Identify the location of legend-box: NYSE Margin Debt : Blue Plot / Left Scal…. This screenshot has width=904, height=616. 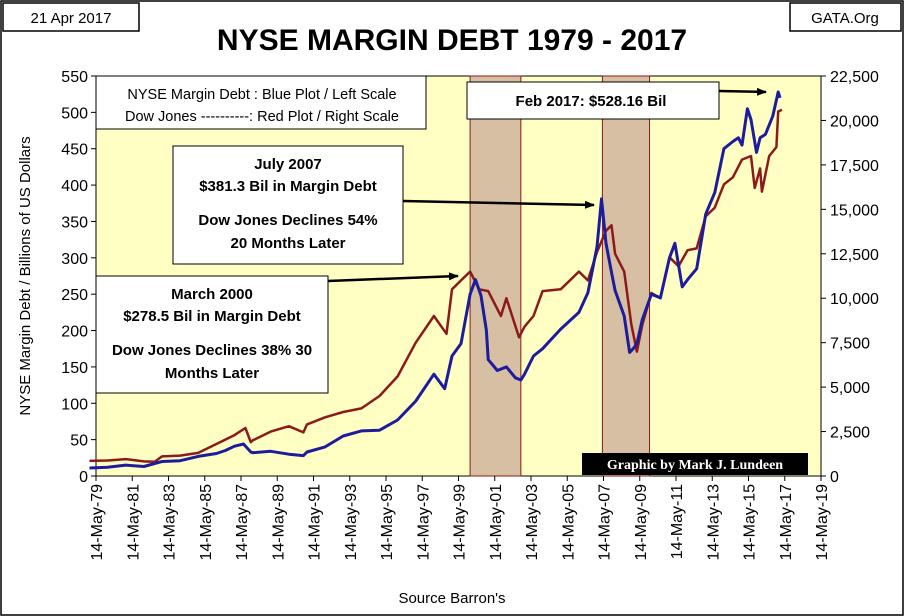
(261, 102).